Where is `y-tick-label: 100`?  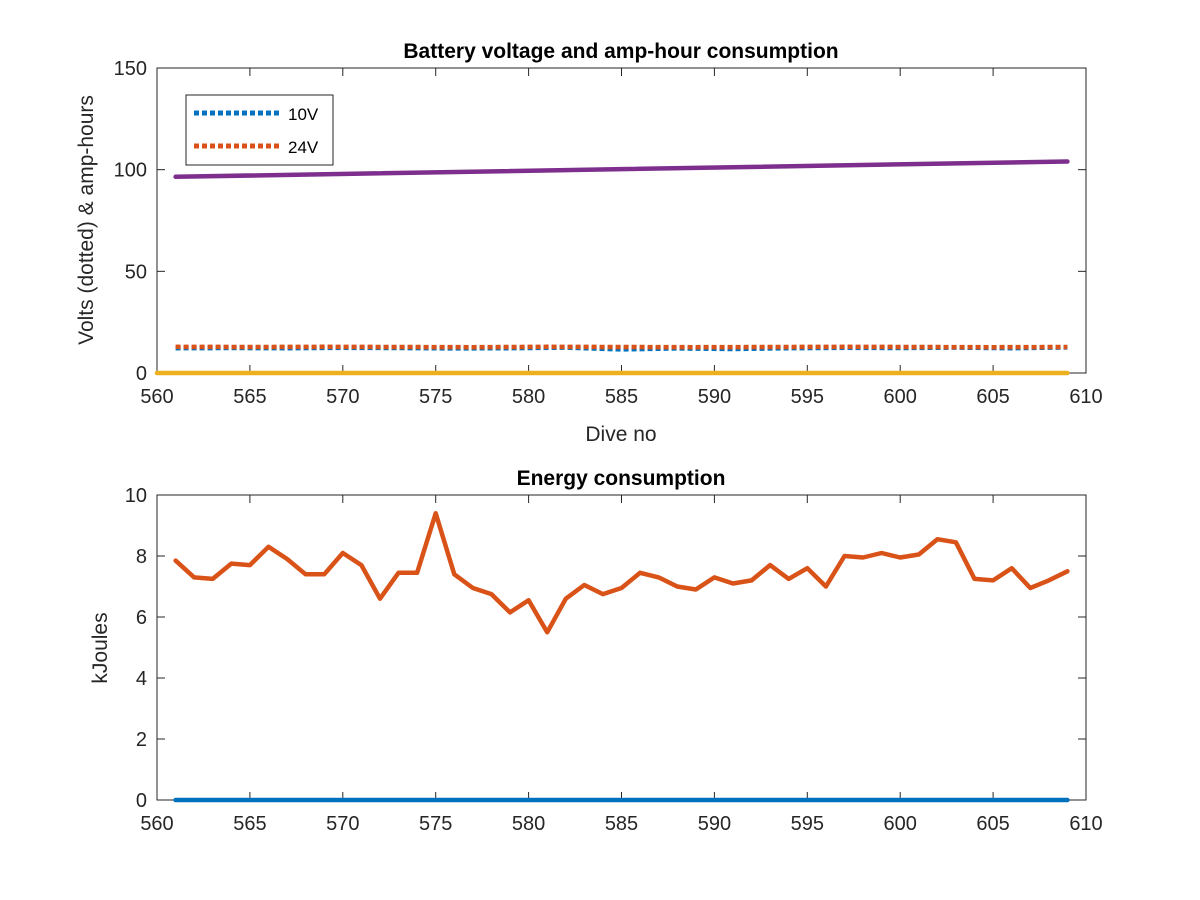
y-tick-label: 100 is located at coordinates (130, 171).